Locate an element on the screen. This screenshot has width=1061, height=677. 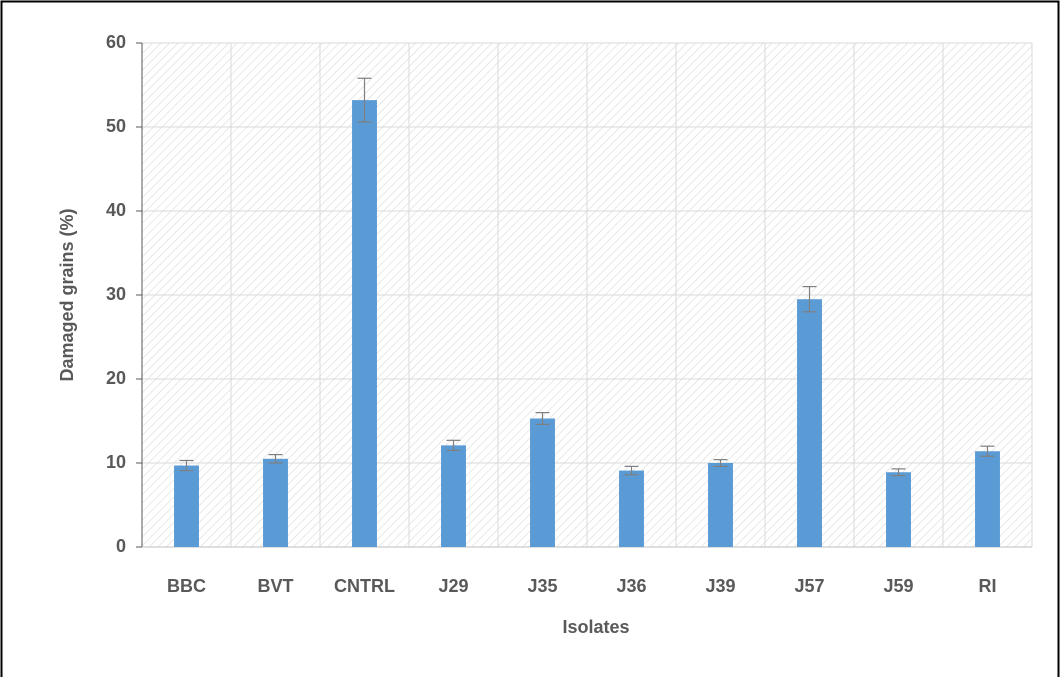
y-tick-label: 50 is located at coordinates (116, 126).